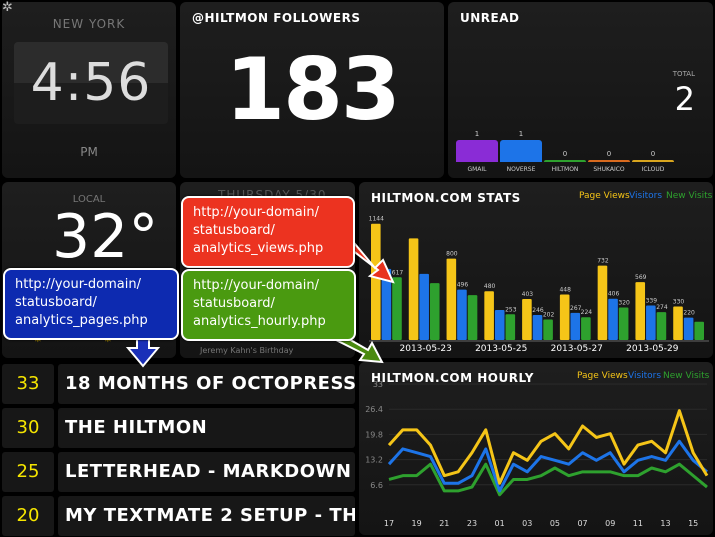  Describe the element at coordinates (398, 272) in the screenshot. I see `stats-data-label: 617` at that location.